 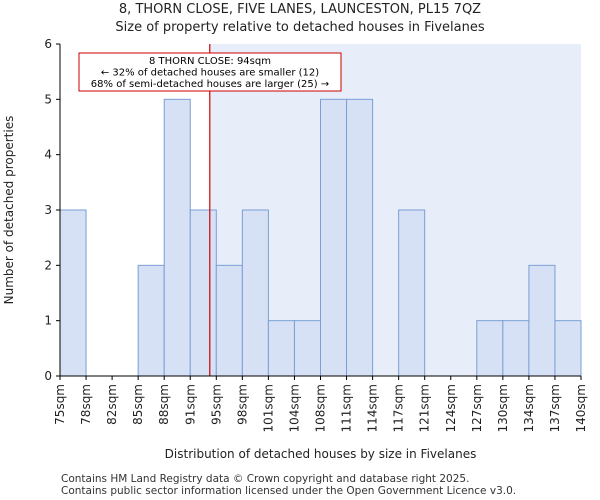 I want to click on y-axis-label: Number of detached properties, so click(x=9, y=210).